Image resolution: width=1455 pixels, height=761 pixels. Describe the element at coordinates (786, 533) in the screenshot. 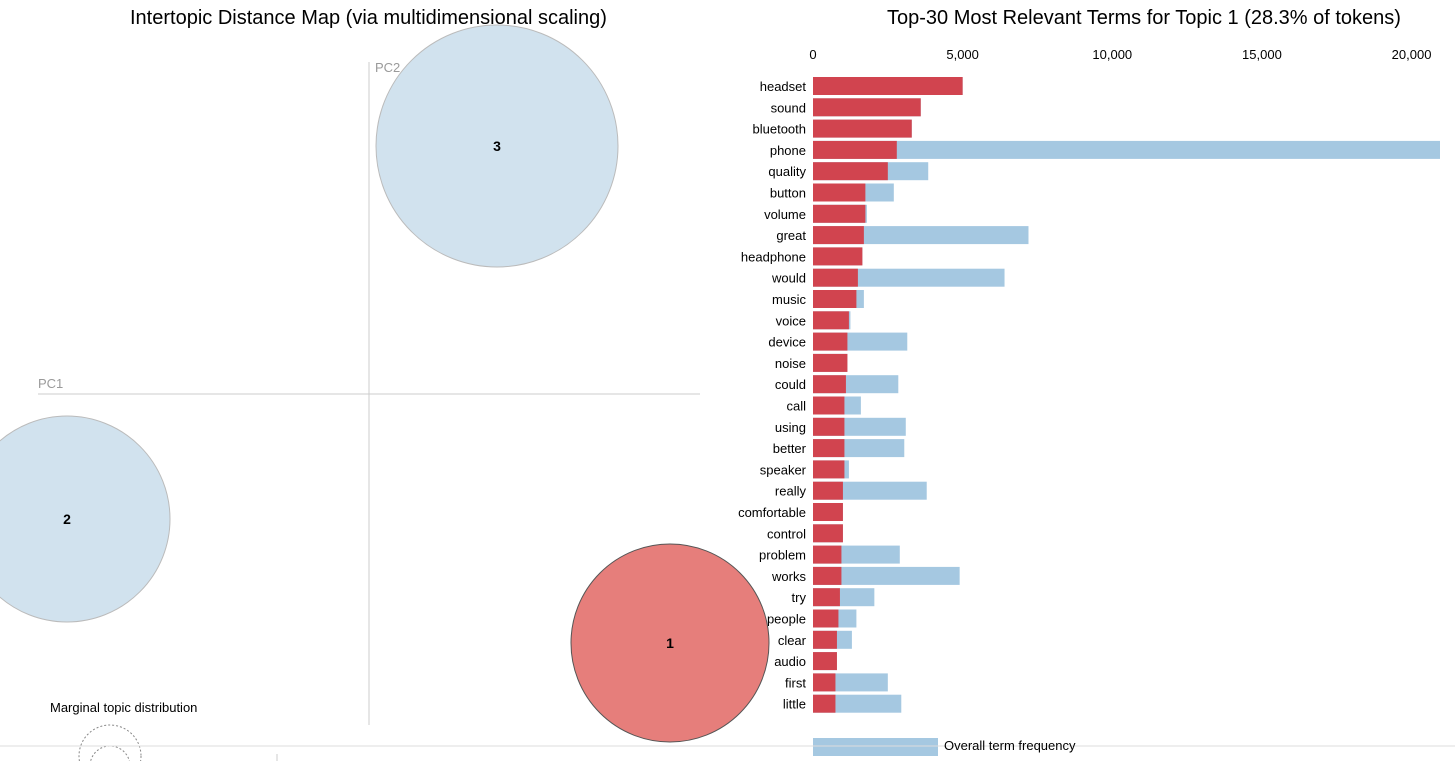

I see `term-label-control: control` at that location.